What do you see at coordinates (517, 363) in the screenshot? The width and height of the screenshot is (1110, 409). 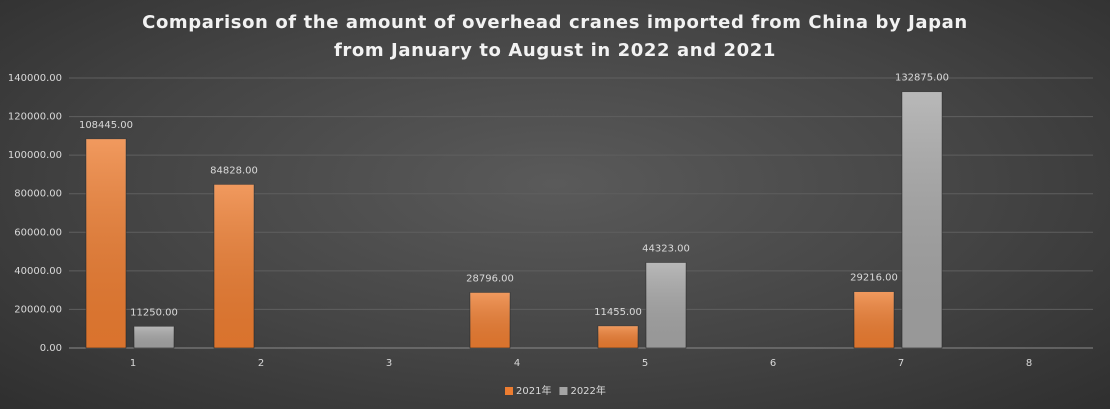 I see `x-tick-label: 4` at bounding box center [517, 363].